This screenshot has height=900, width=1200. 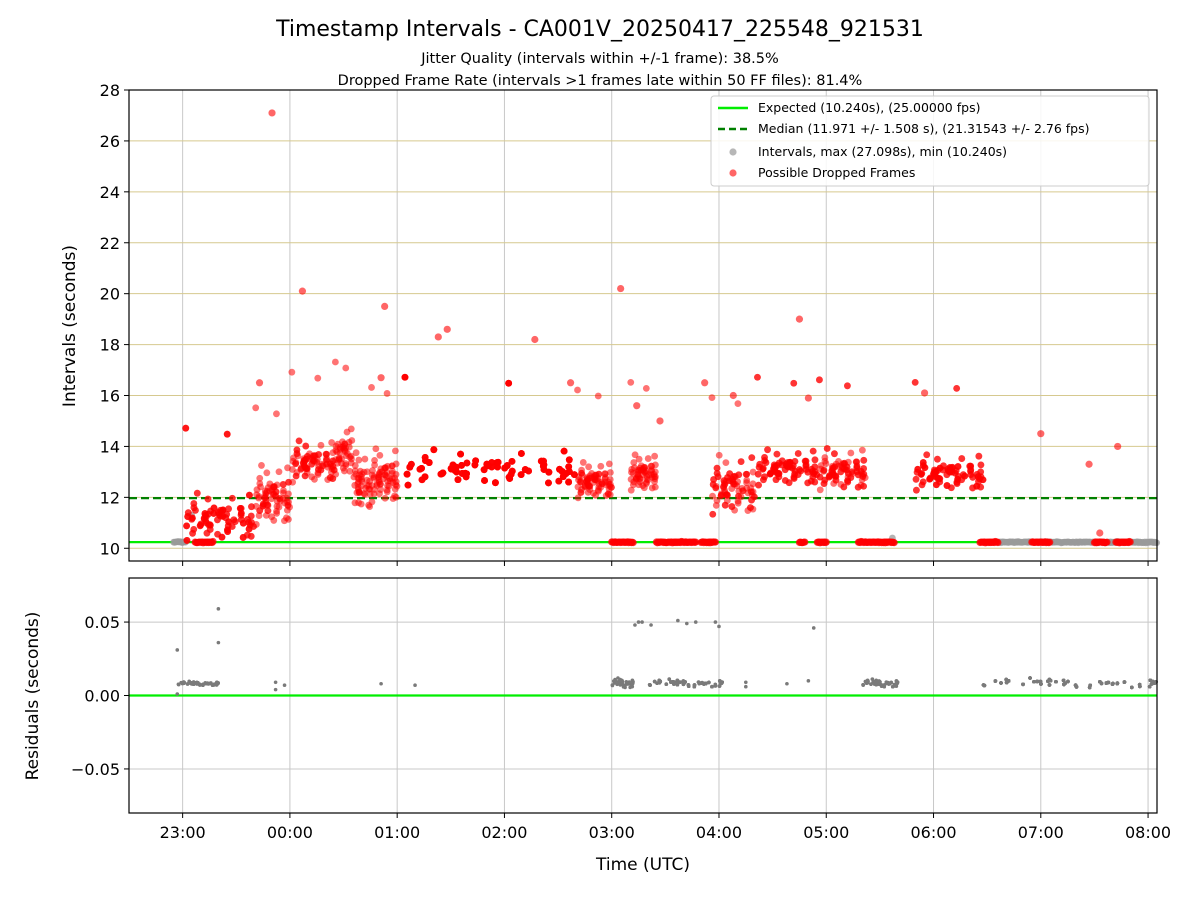 I want to click on residuals-xtick-label-04:00: 04:00, so click(x=719, y=832).